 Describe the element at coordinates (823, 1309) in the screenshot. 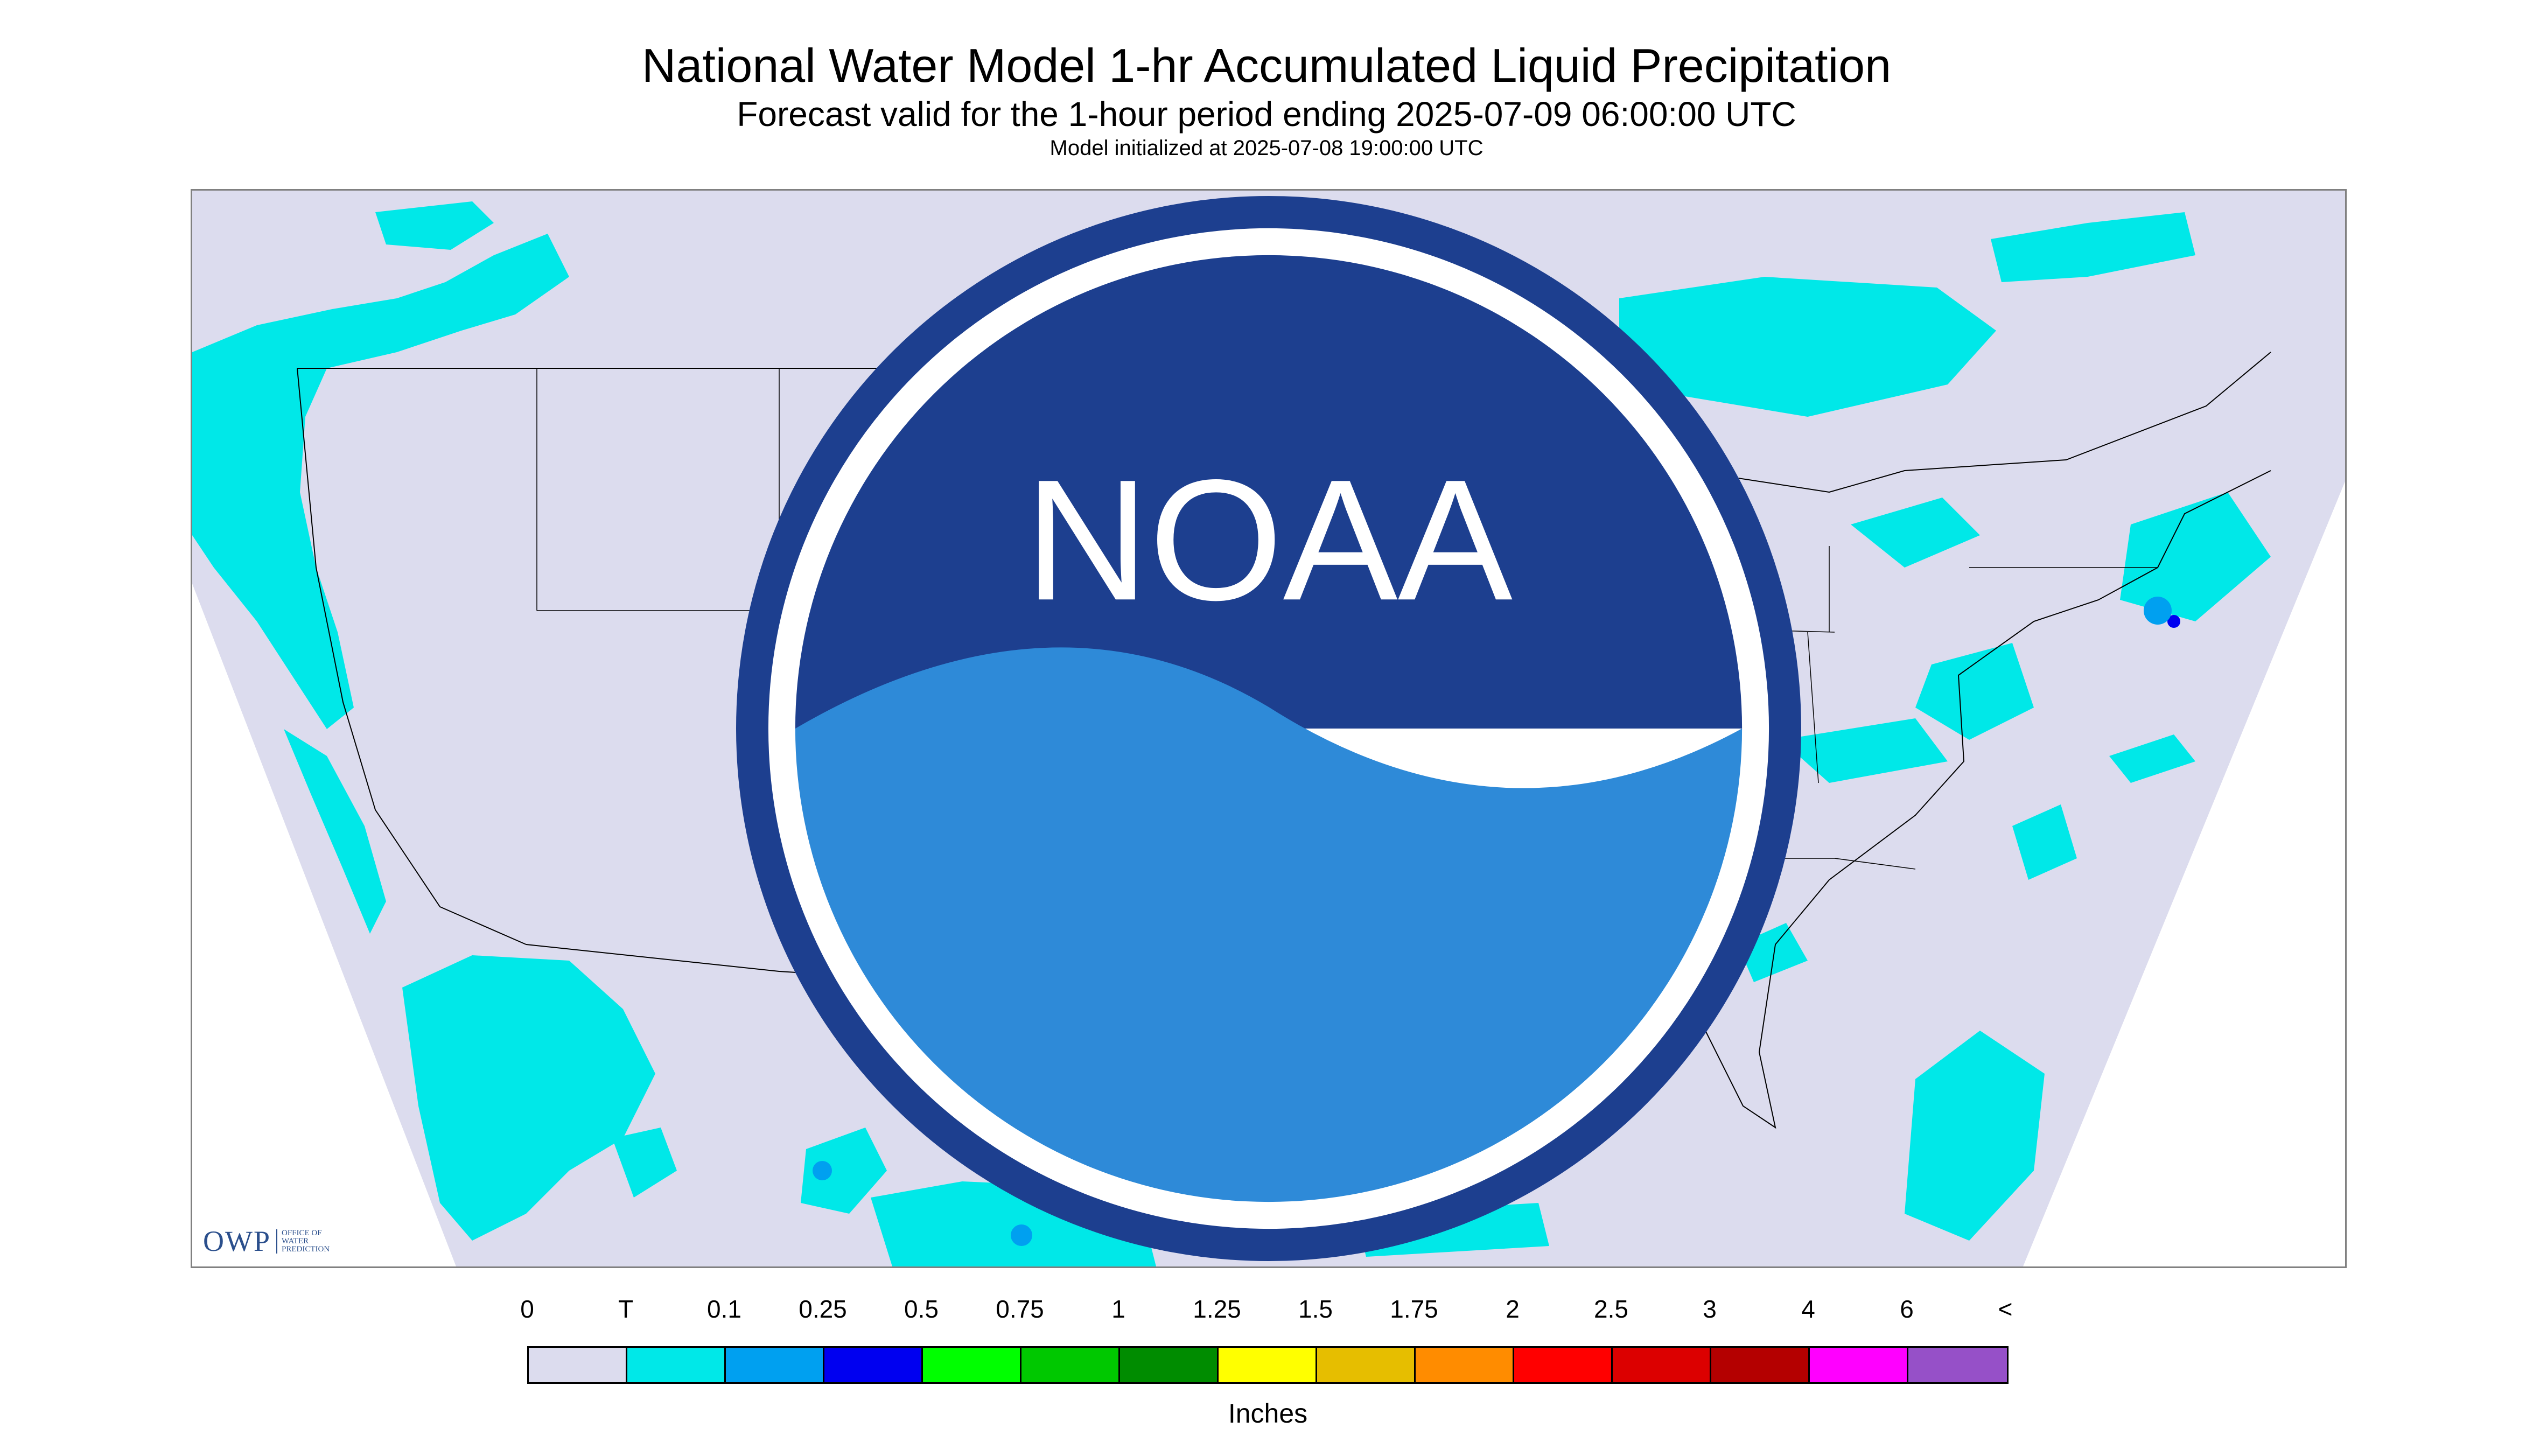

I see `legend-label: 0.25` at that location.